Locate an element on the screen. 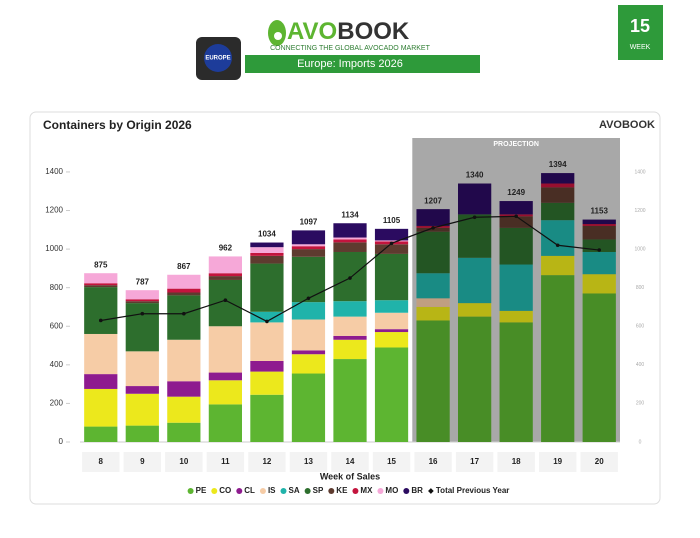 The image size is (700, 538). legend-item: PE is located at coordinates (197, 490).